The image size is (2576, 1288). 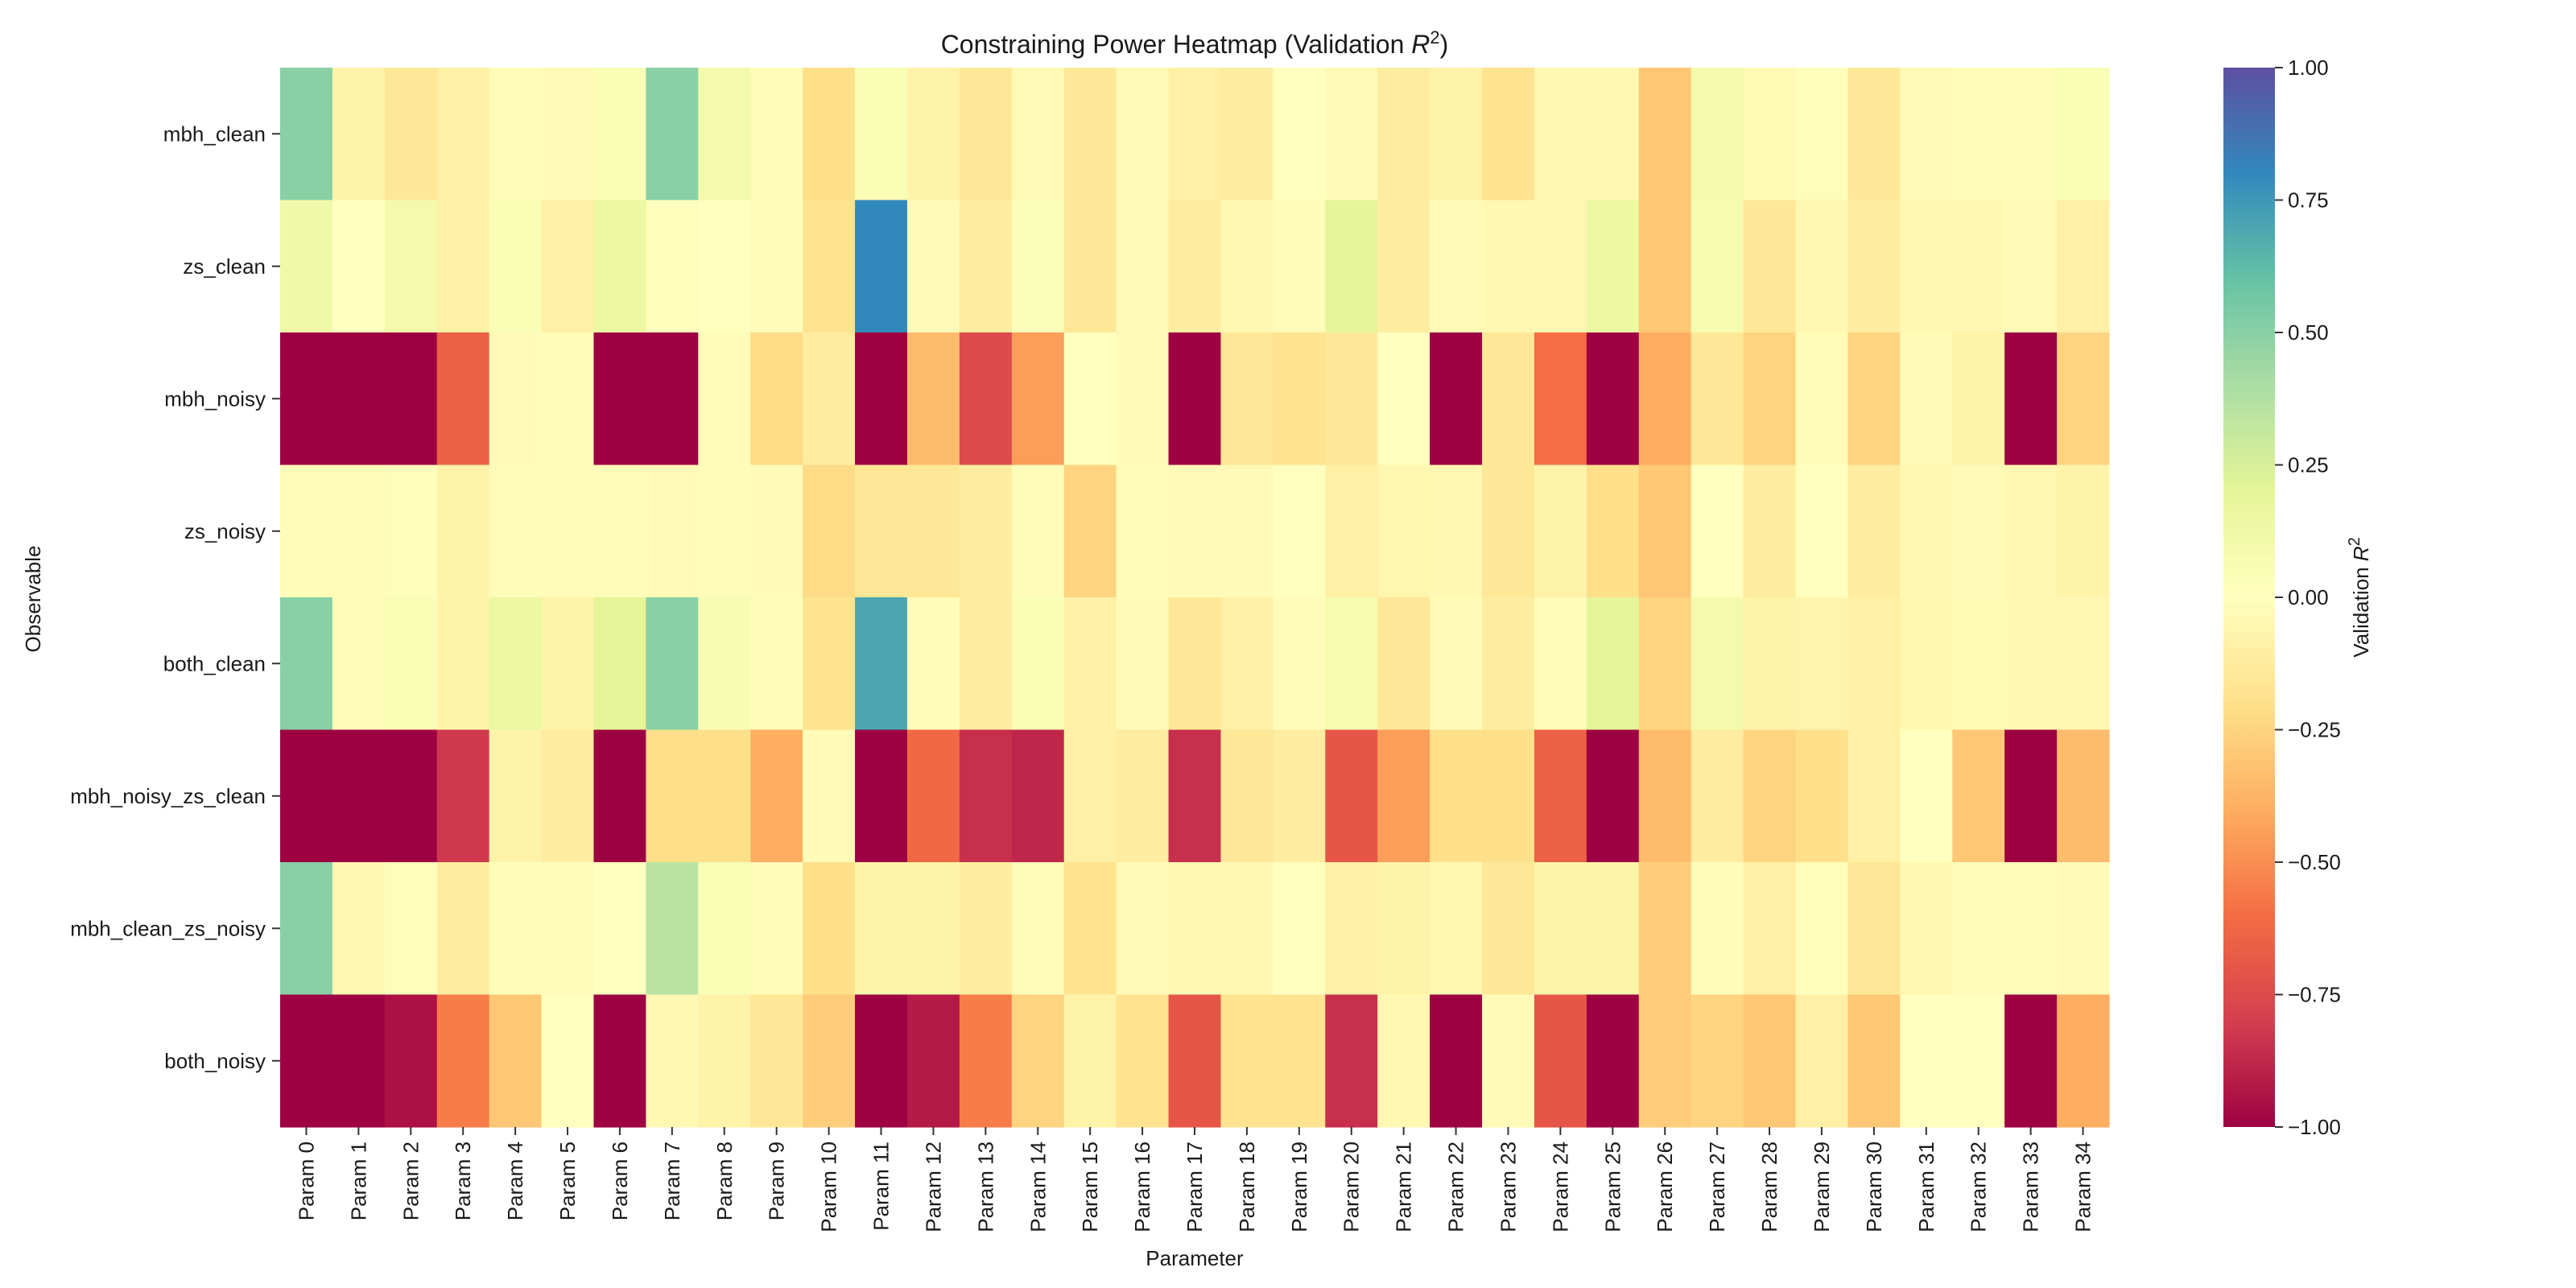 I want to click on x-tick-label: Param 12, so click(x=933, y=1186).